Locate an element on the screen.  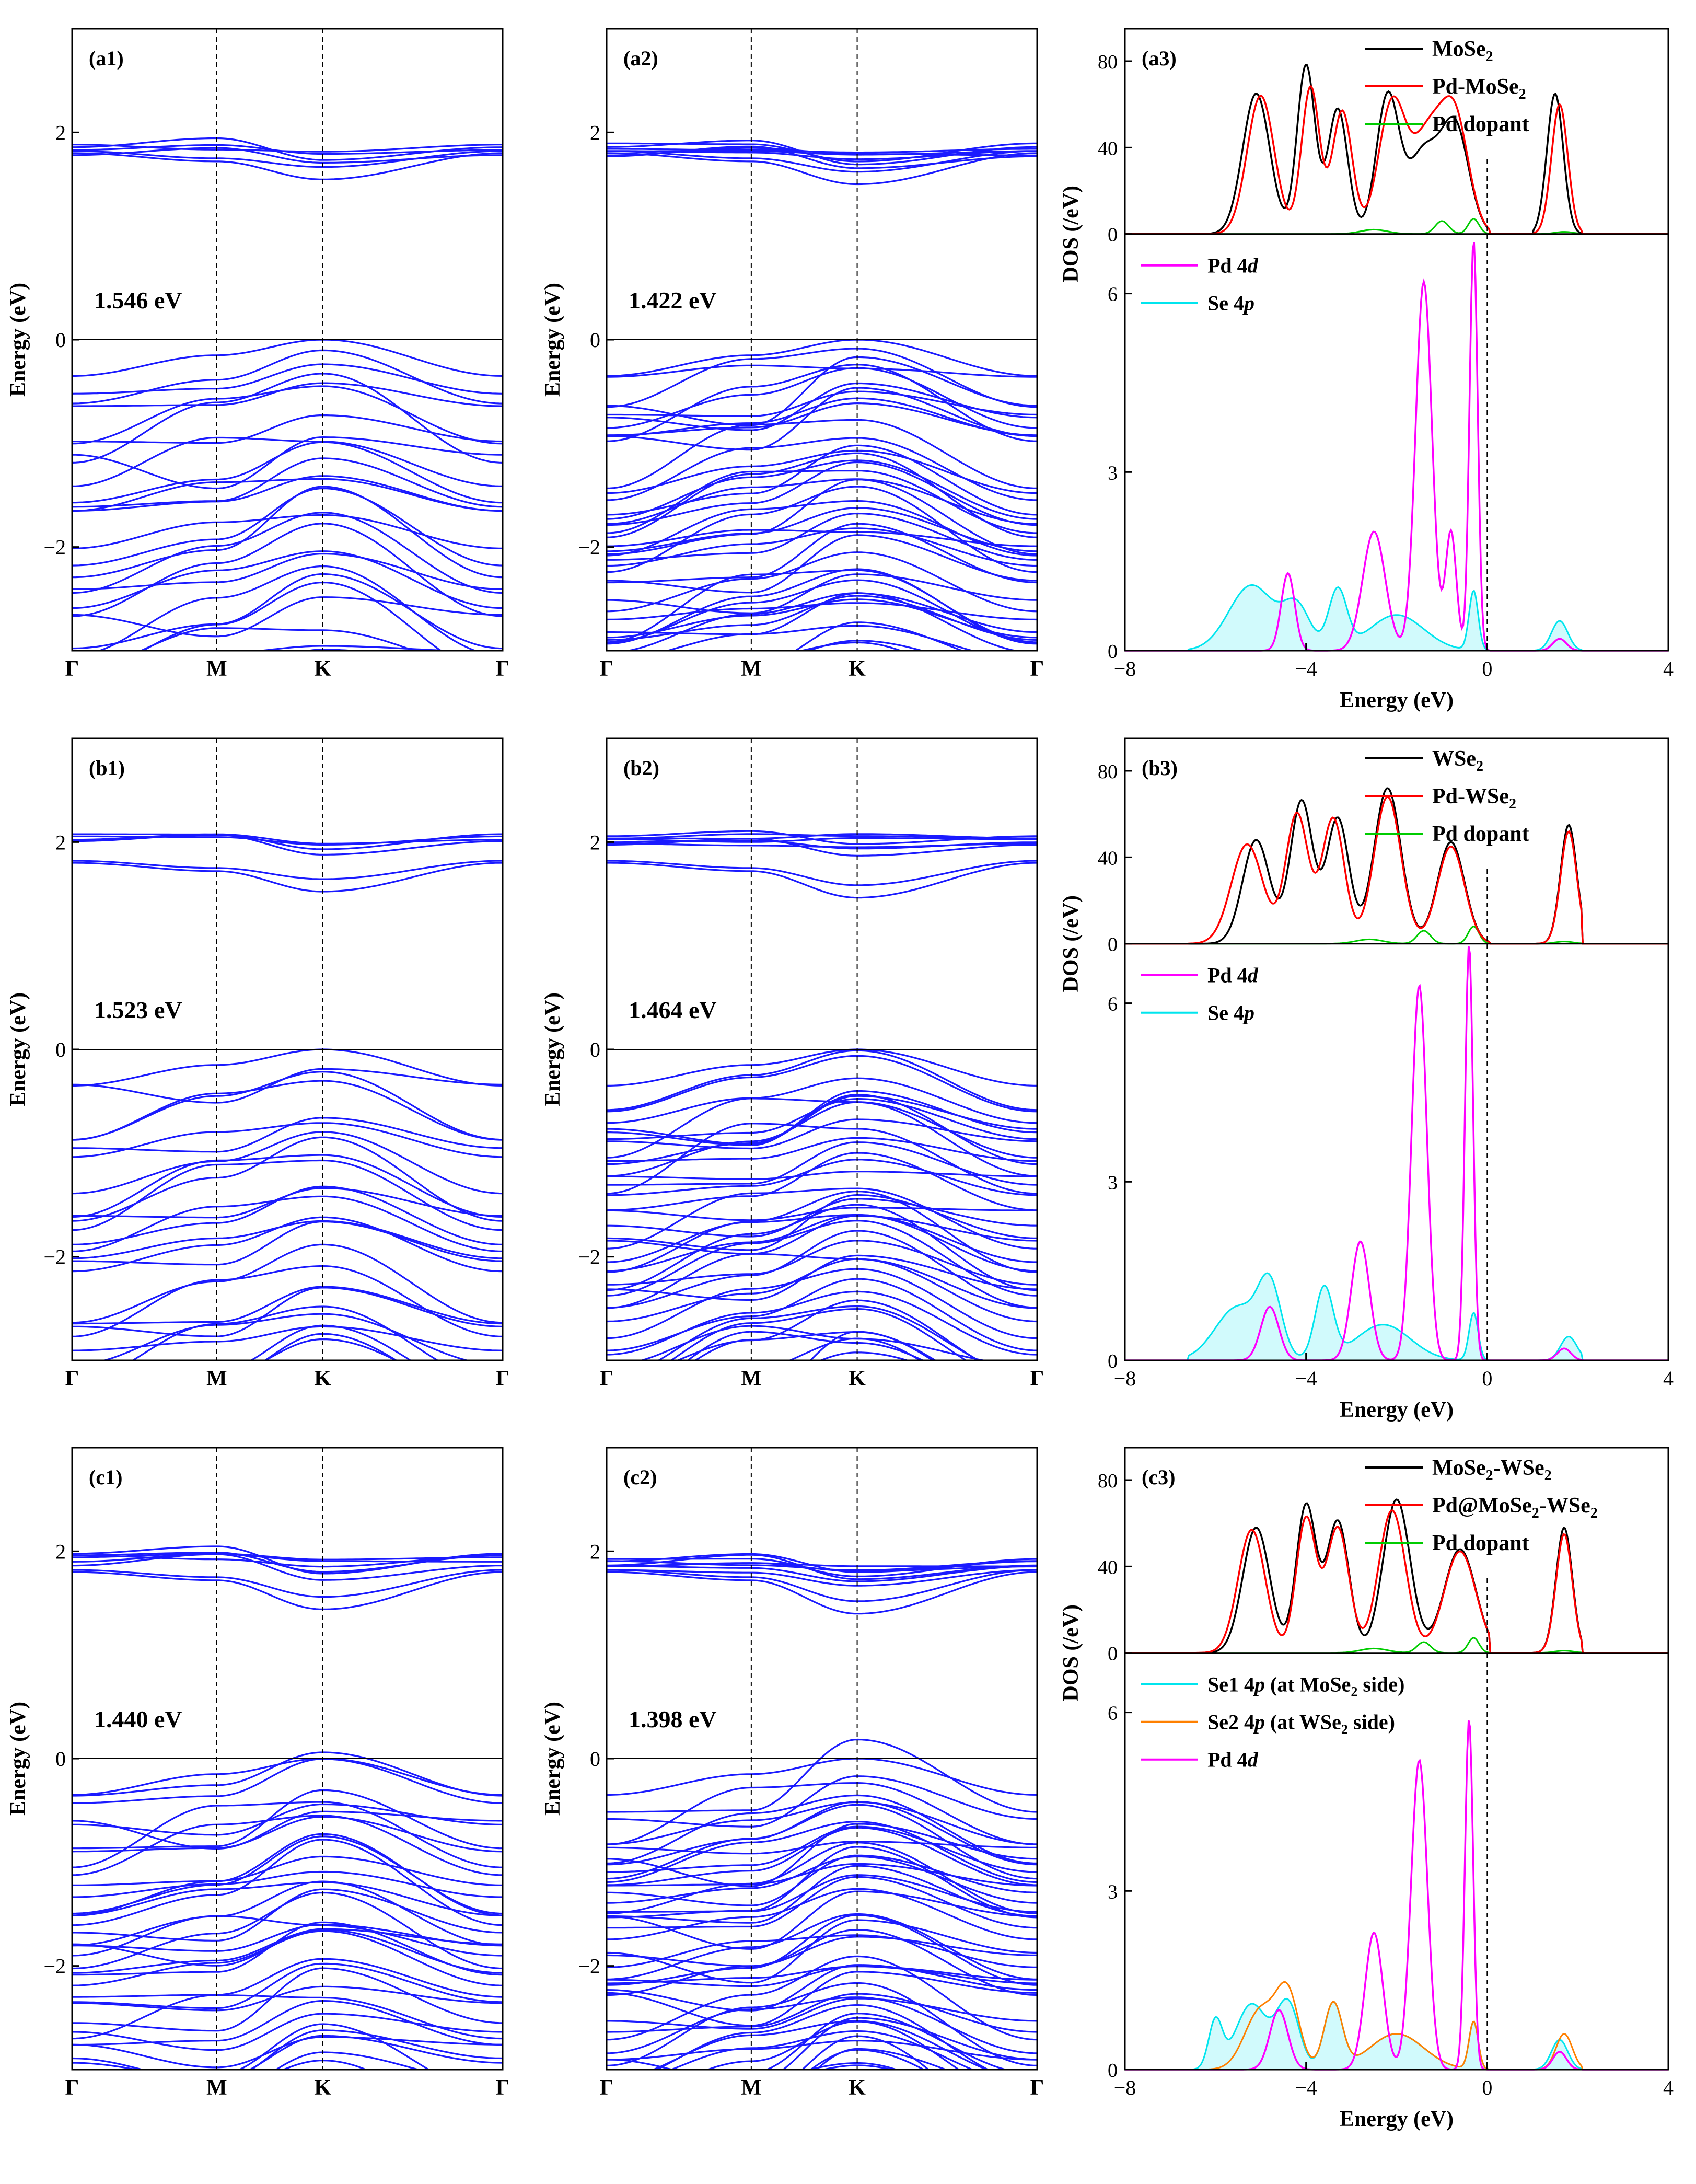
legend-italic: d is located at coordinates (1254, 266).